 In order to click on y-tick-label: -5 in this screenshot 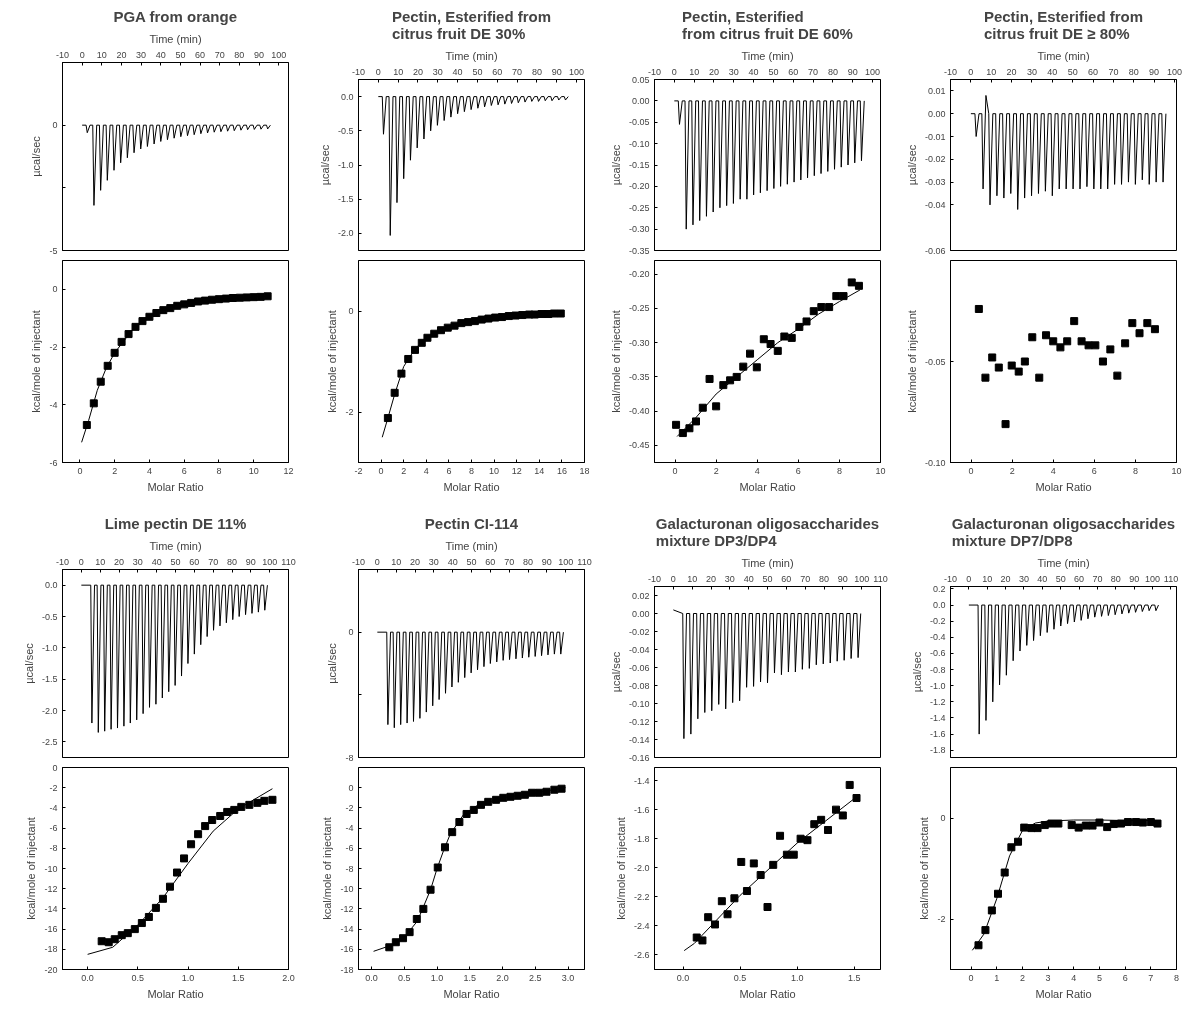, I will do `click(53, 250)`.